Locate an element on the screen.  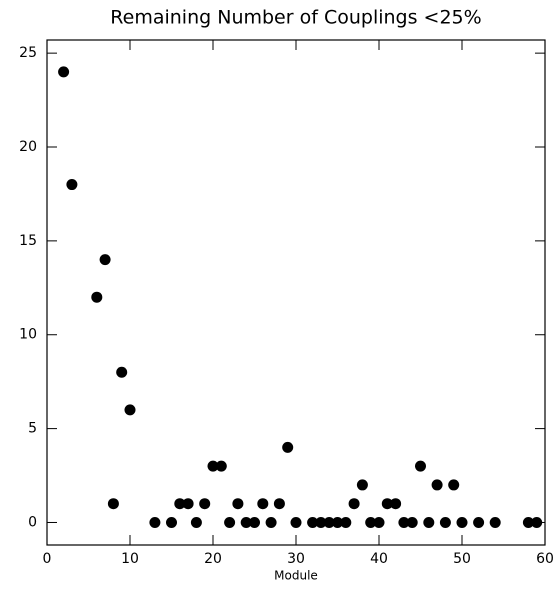
y-tick-label: 15 is located at coordinates (28, 241).